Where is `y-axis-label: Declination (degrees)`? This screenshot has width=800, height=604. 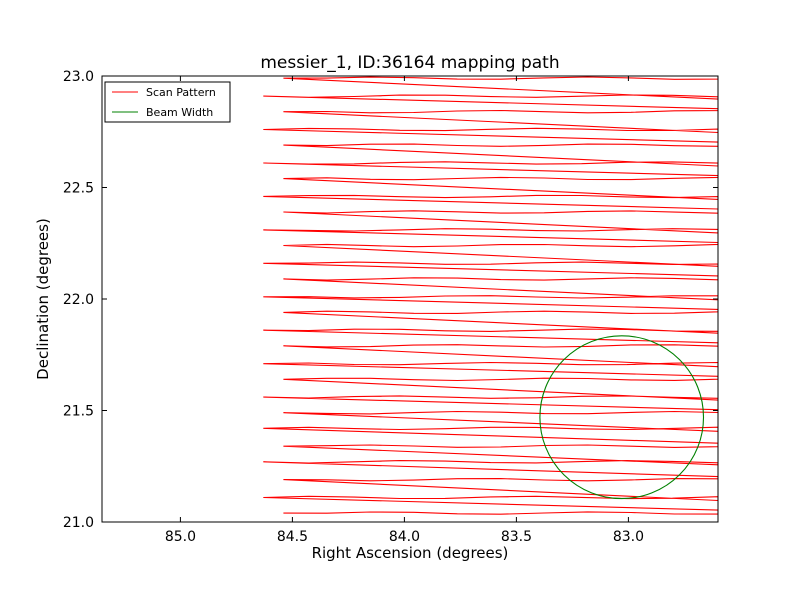 y-axis-label: Declination (degrees) is located at coordinates (43, 299).